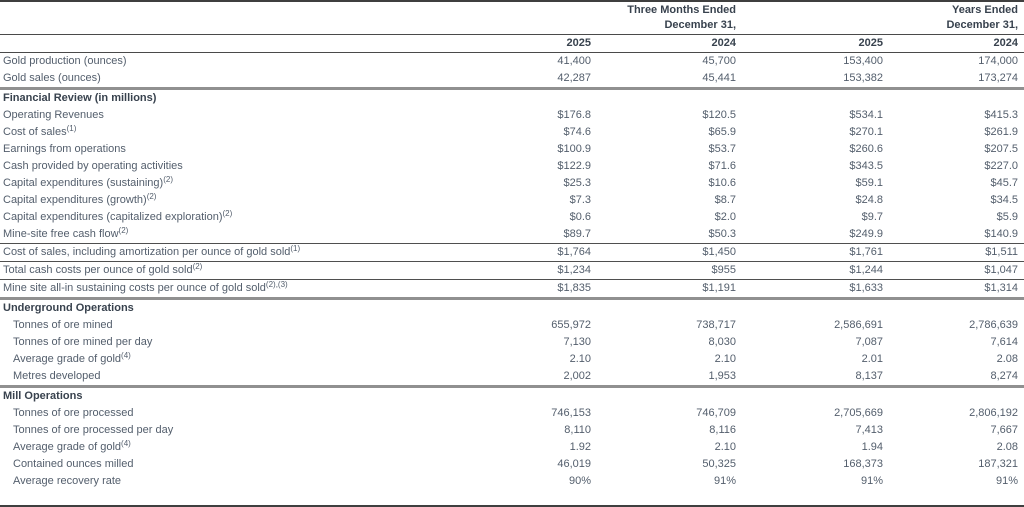 This screenshot has height=507, width=1024. What do you see at coordinates (719, 77) in the screenshot?
I see `cell-value: 45,441` at bounding box center [719, 77].